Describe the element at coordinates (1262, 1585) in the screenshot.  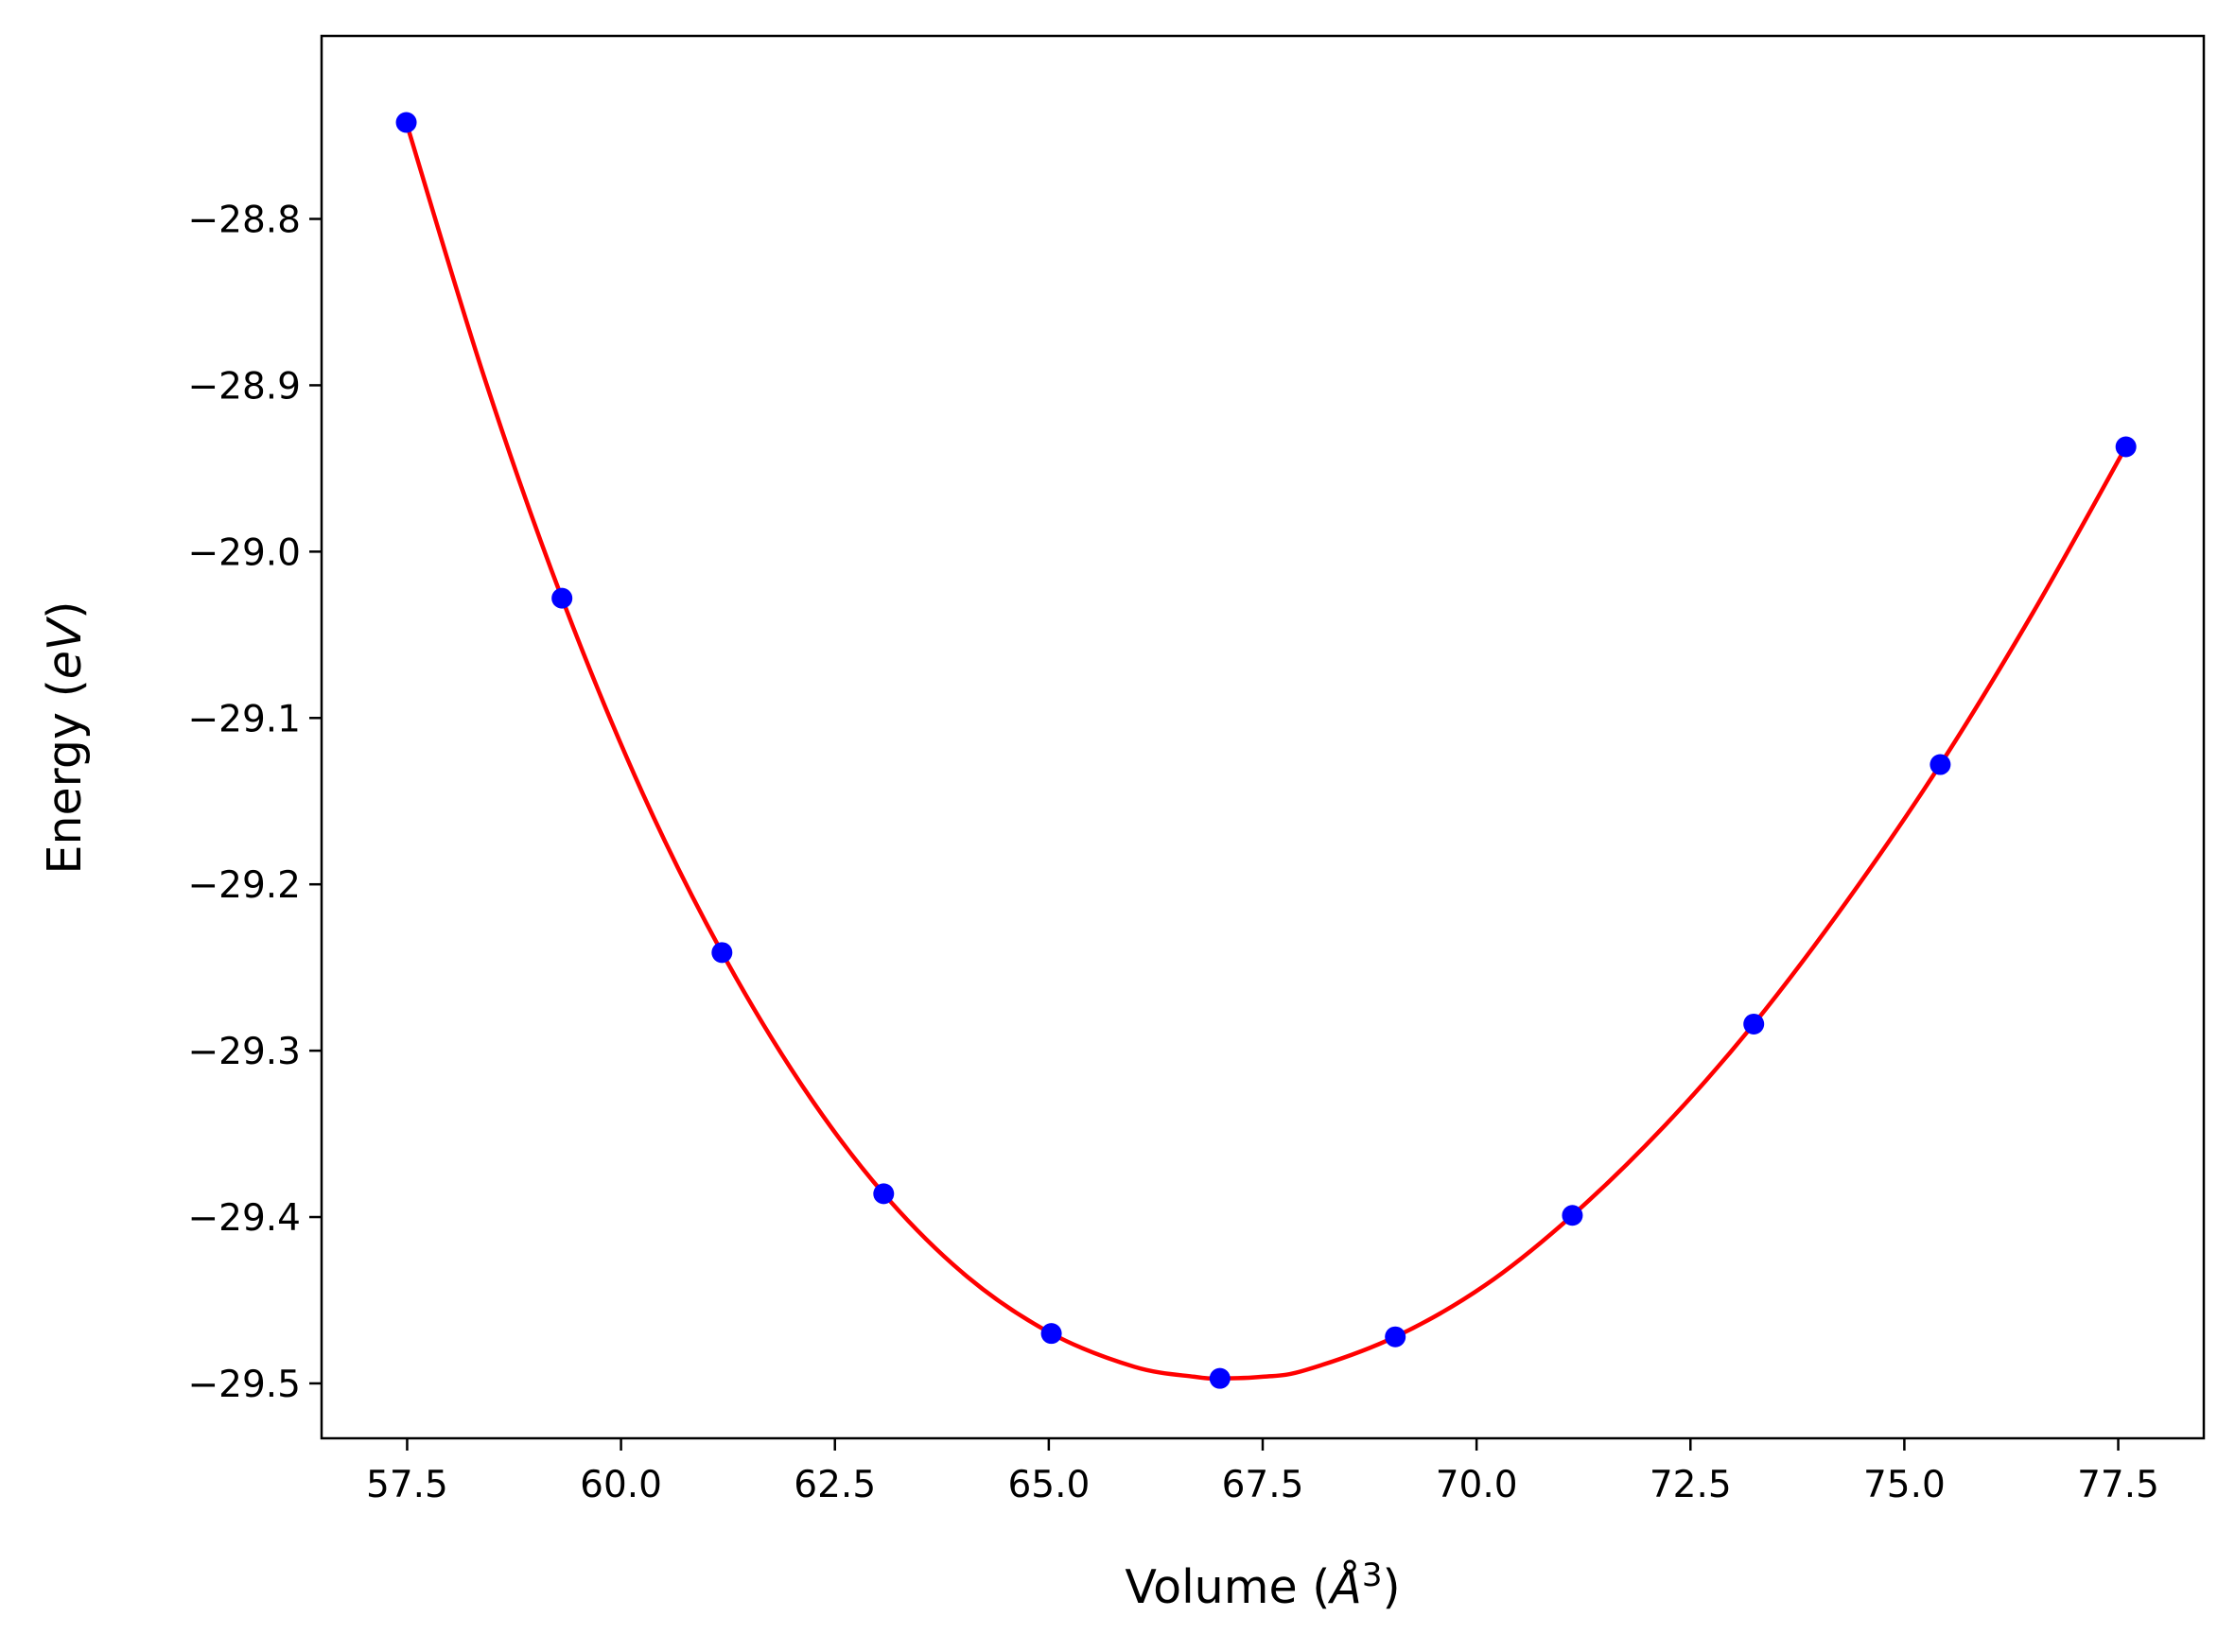
I see `x-axis-title: Volume (Å3)` at that location.